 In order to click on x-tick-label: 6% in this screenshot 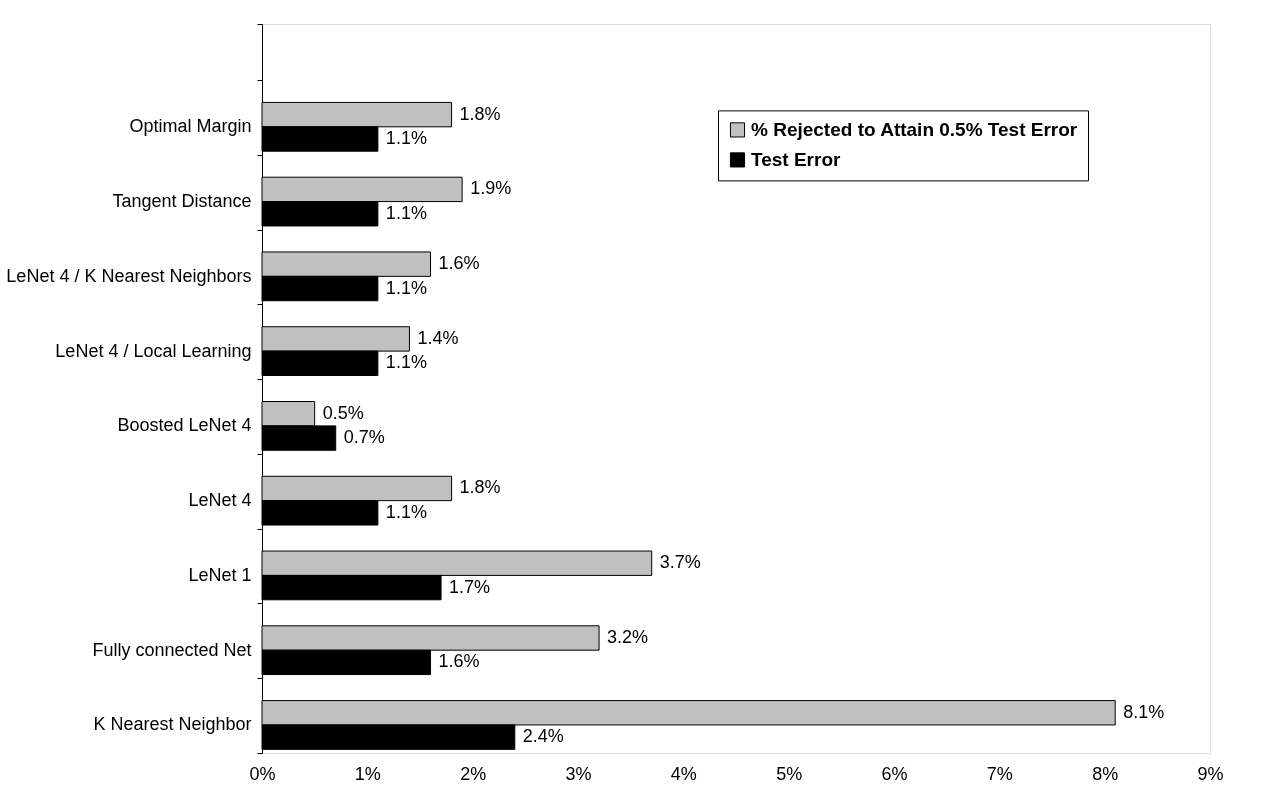, I will do `click(894, 773)`.